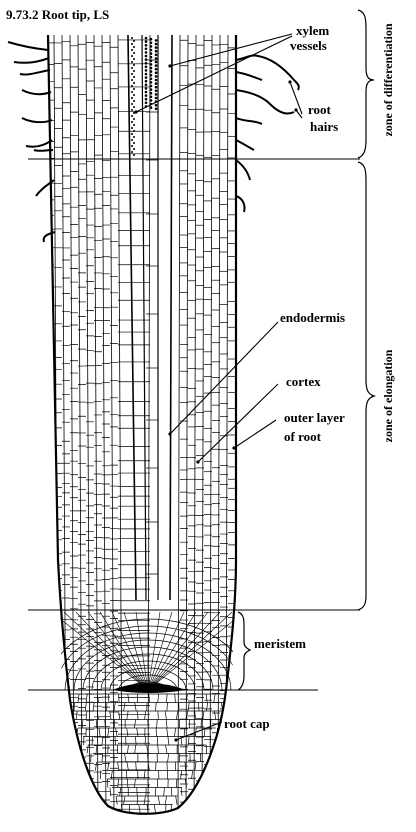  Describe the element at coordinates (267, 133) in the screenshot. I see `root-hairs-right` at that location.